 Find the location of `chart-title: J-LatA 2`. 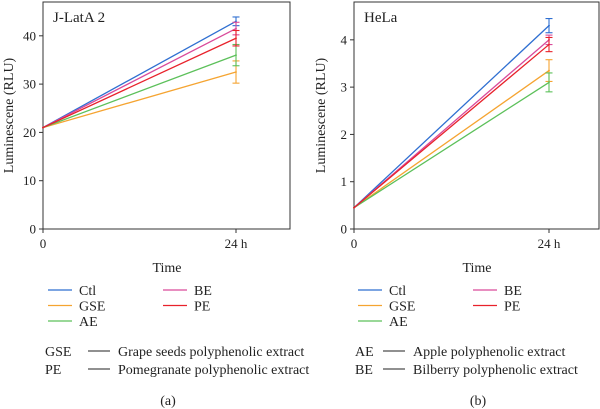

chart-title: J-LatA 2 is located at coordinates (79, 18).